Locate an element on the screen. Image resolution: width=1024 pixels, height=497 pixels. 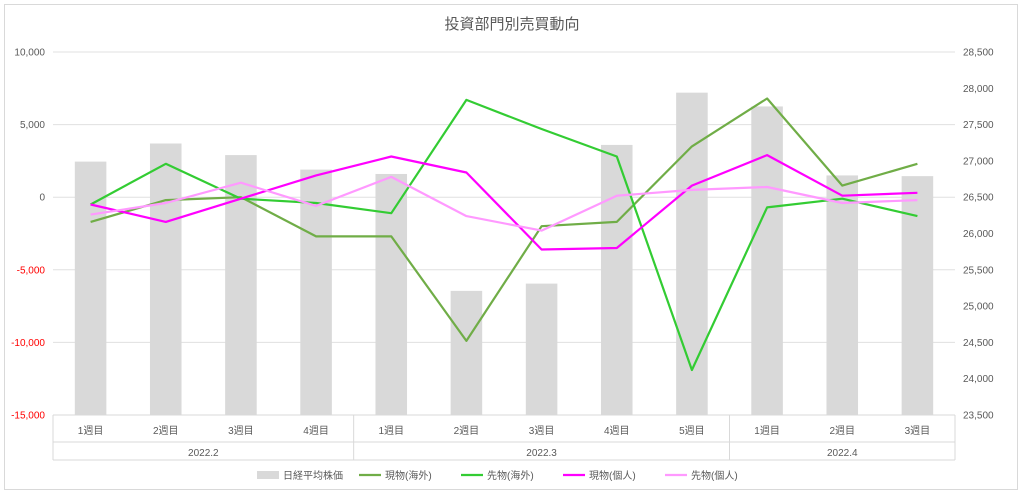
legend-label: 現物(個人) is located at coordinates (612, 475).